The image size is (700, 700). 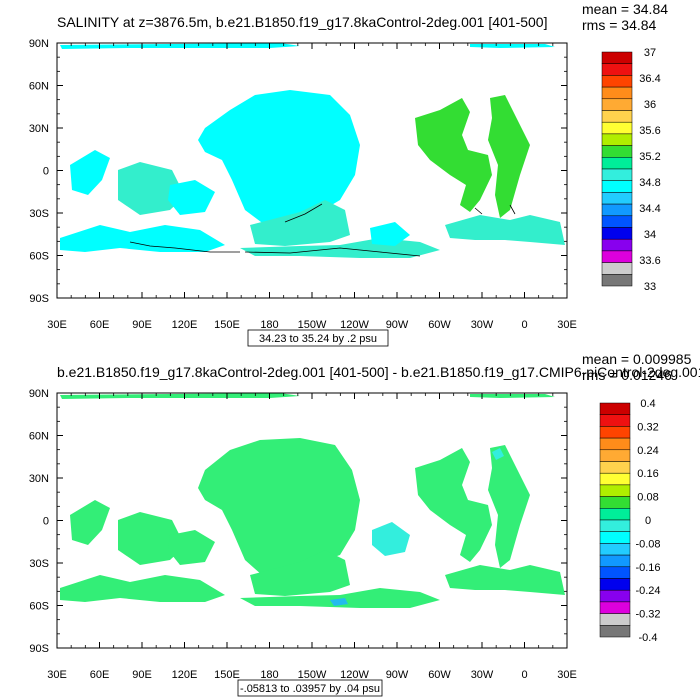 What do you see at coordinates (390, 234) in the screenshot?
I see `top-region-south-atlantic-west` at bounding box center [390, 234].